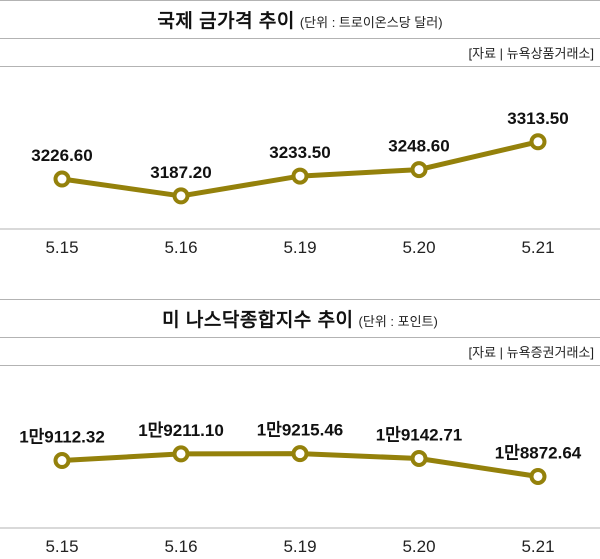 Image resolution: width=600 pixels, height=559 pixels. Describe the element at coordinates (62, 437) in the screenshot. I see `data-point-label: 1만9112.32` at that location.